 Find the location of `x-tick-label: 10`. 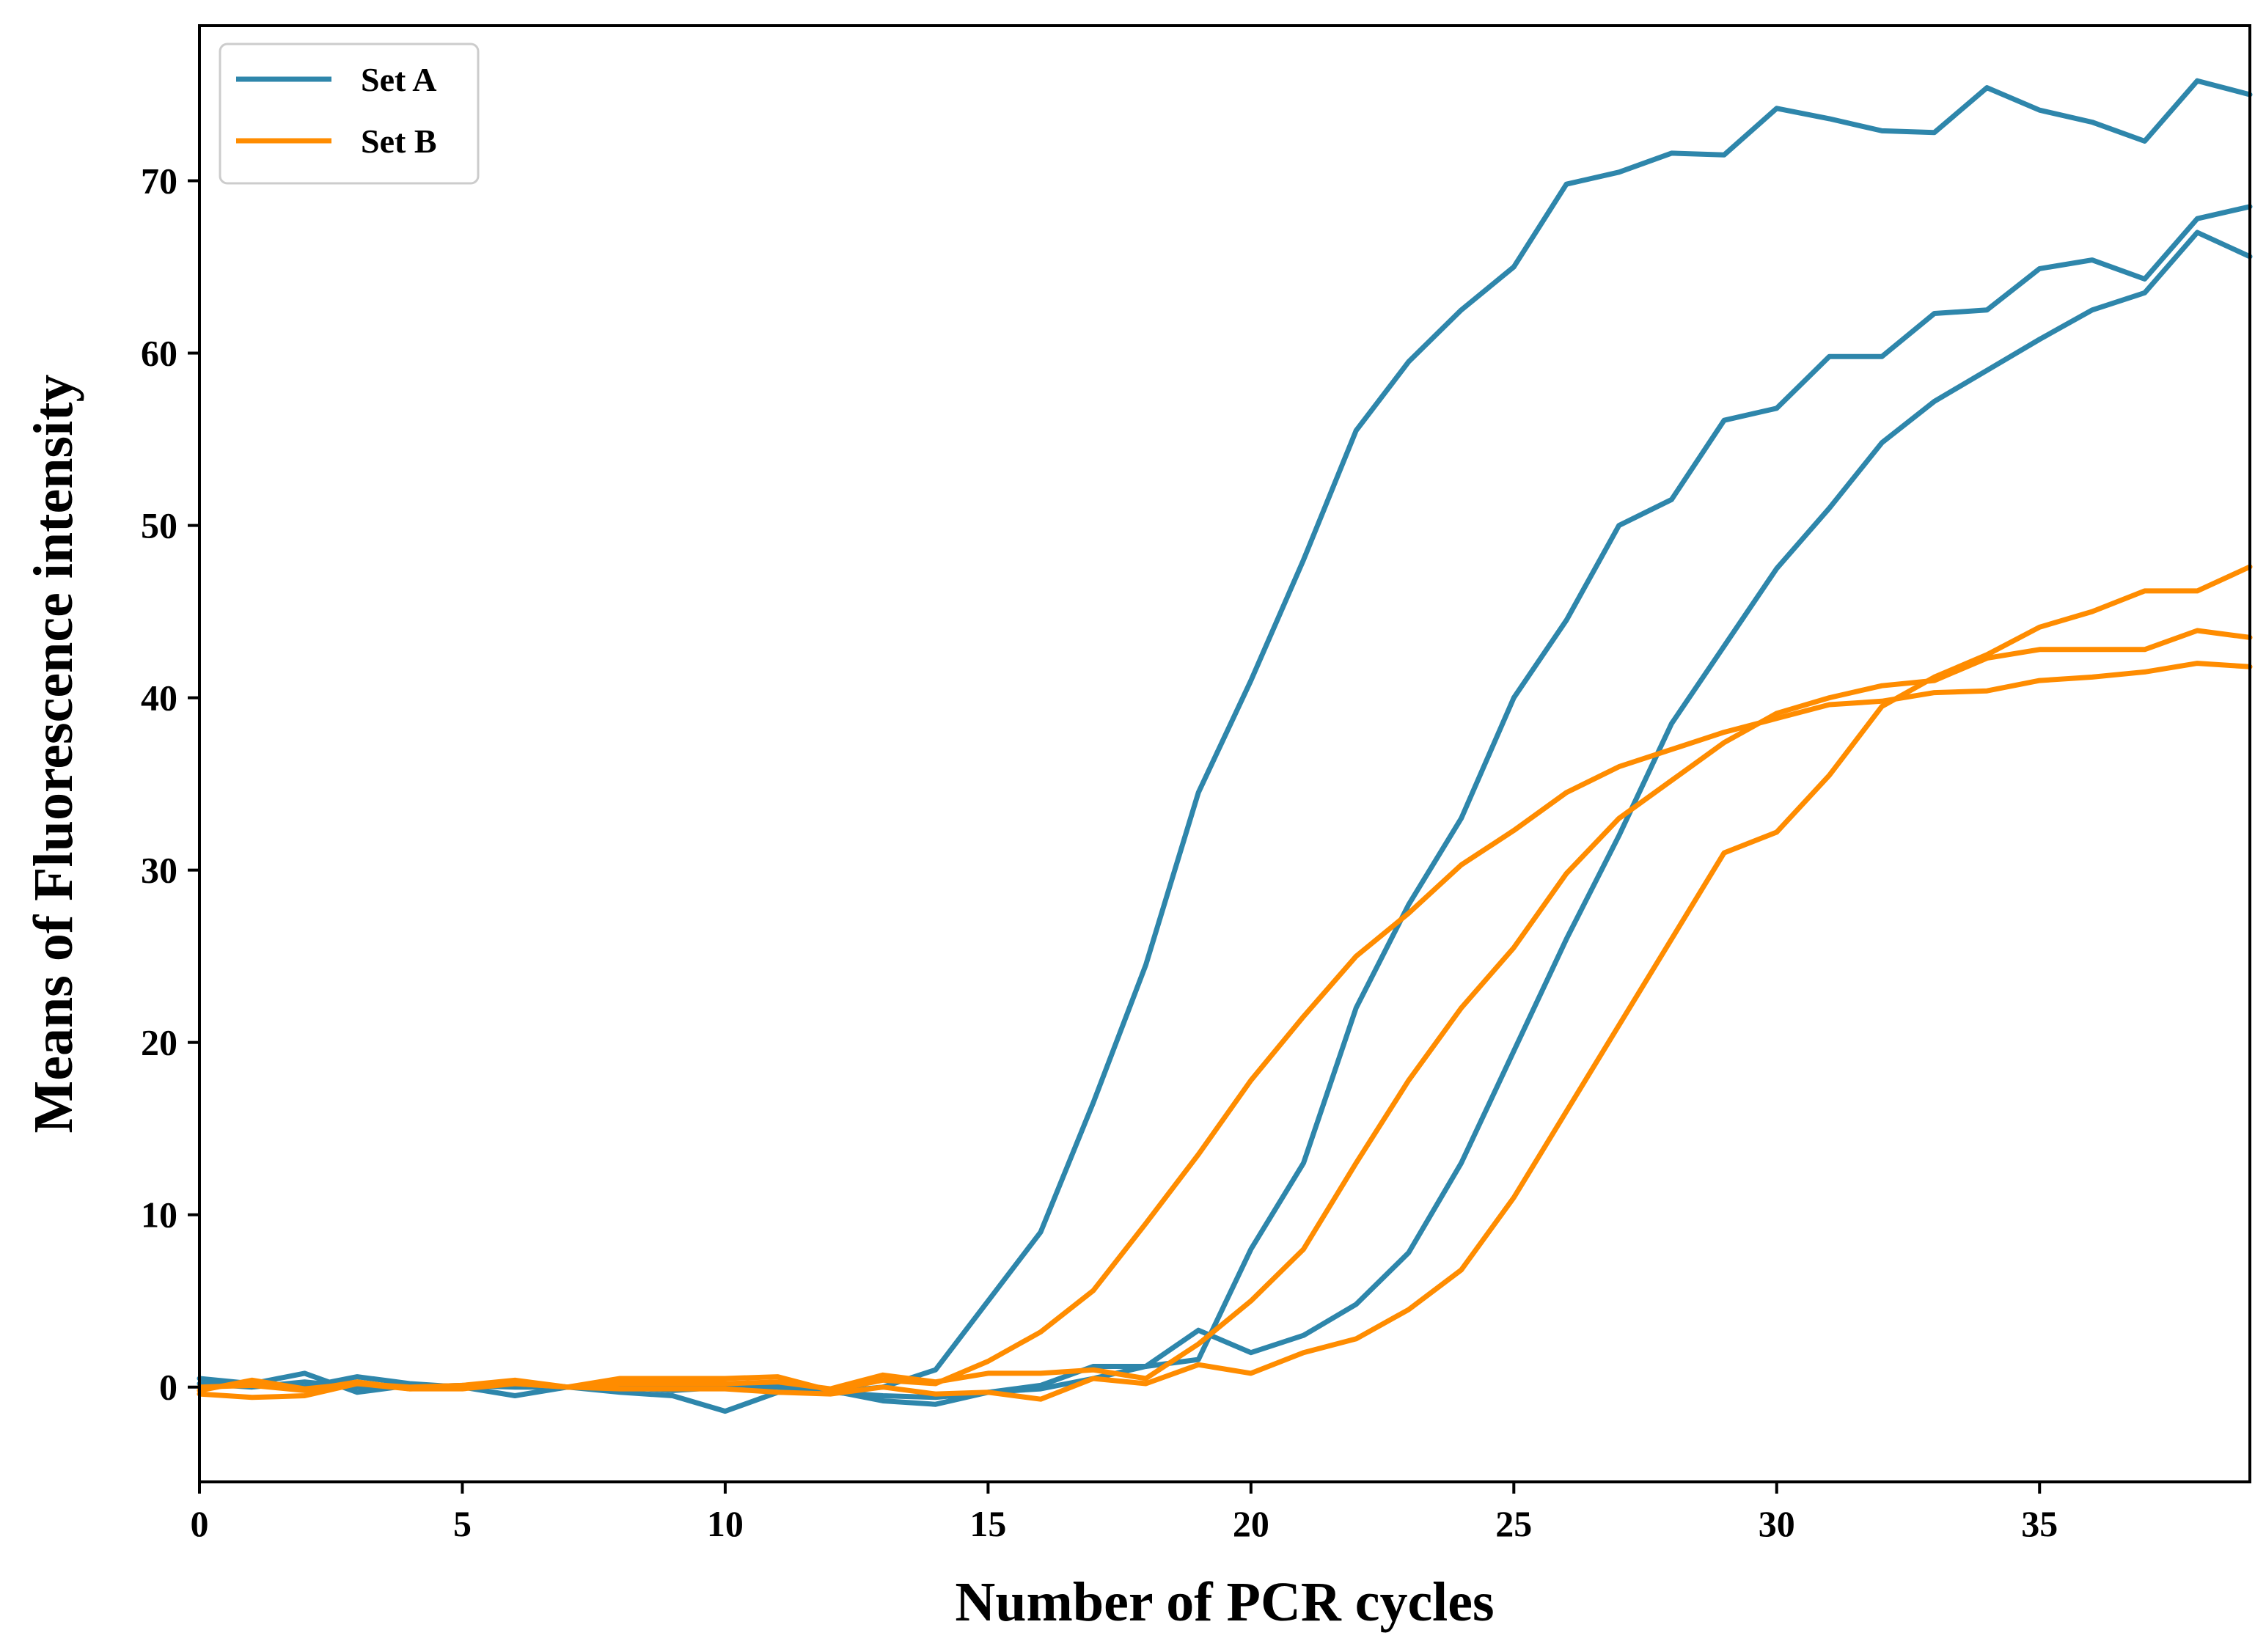

x-tick-label: 10 is located at coordinates (725, 1524).